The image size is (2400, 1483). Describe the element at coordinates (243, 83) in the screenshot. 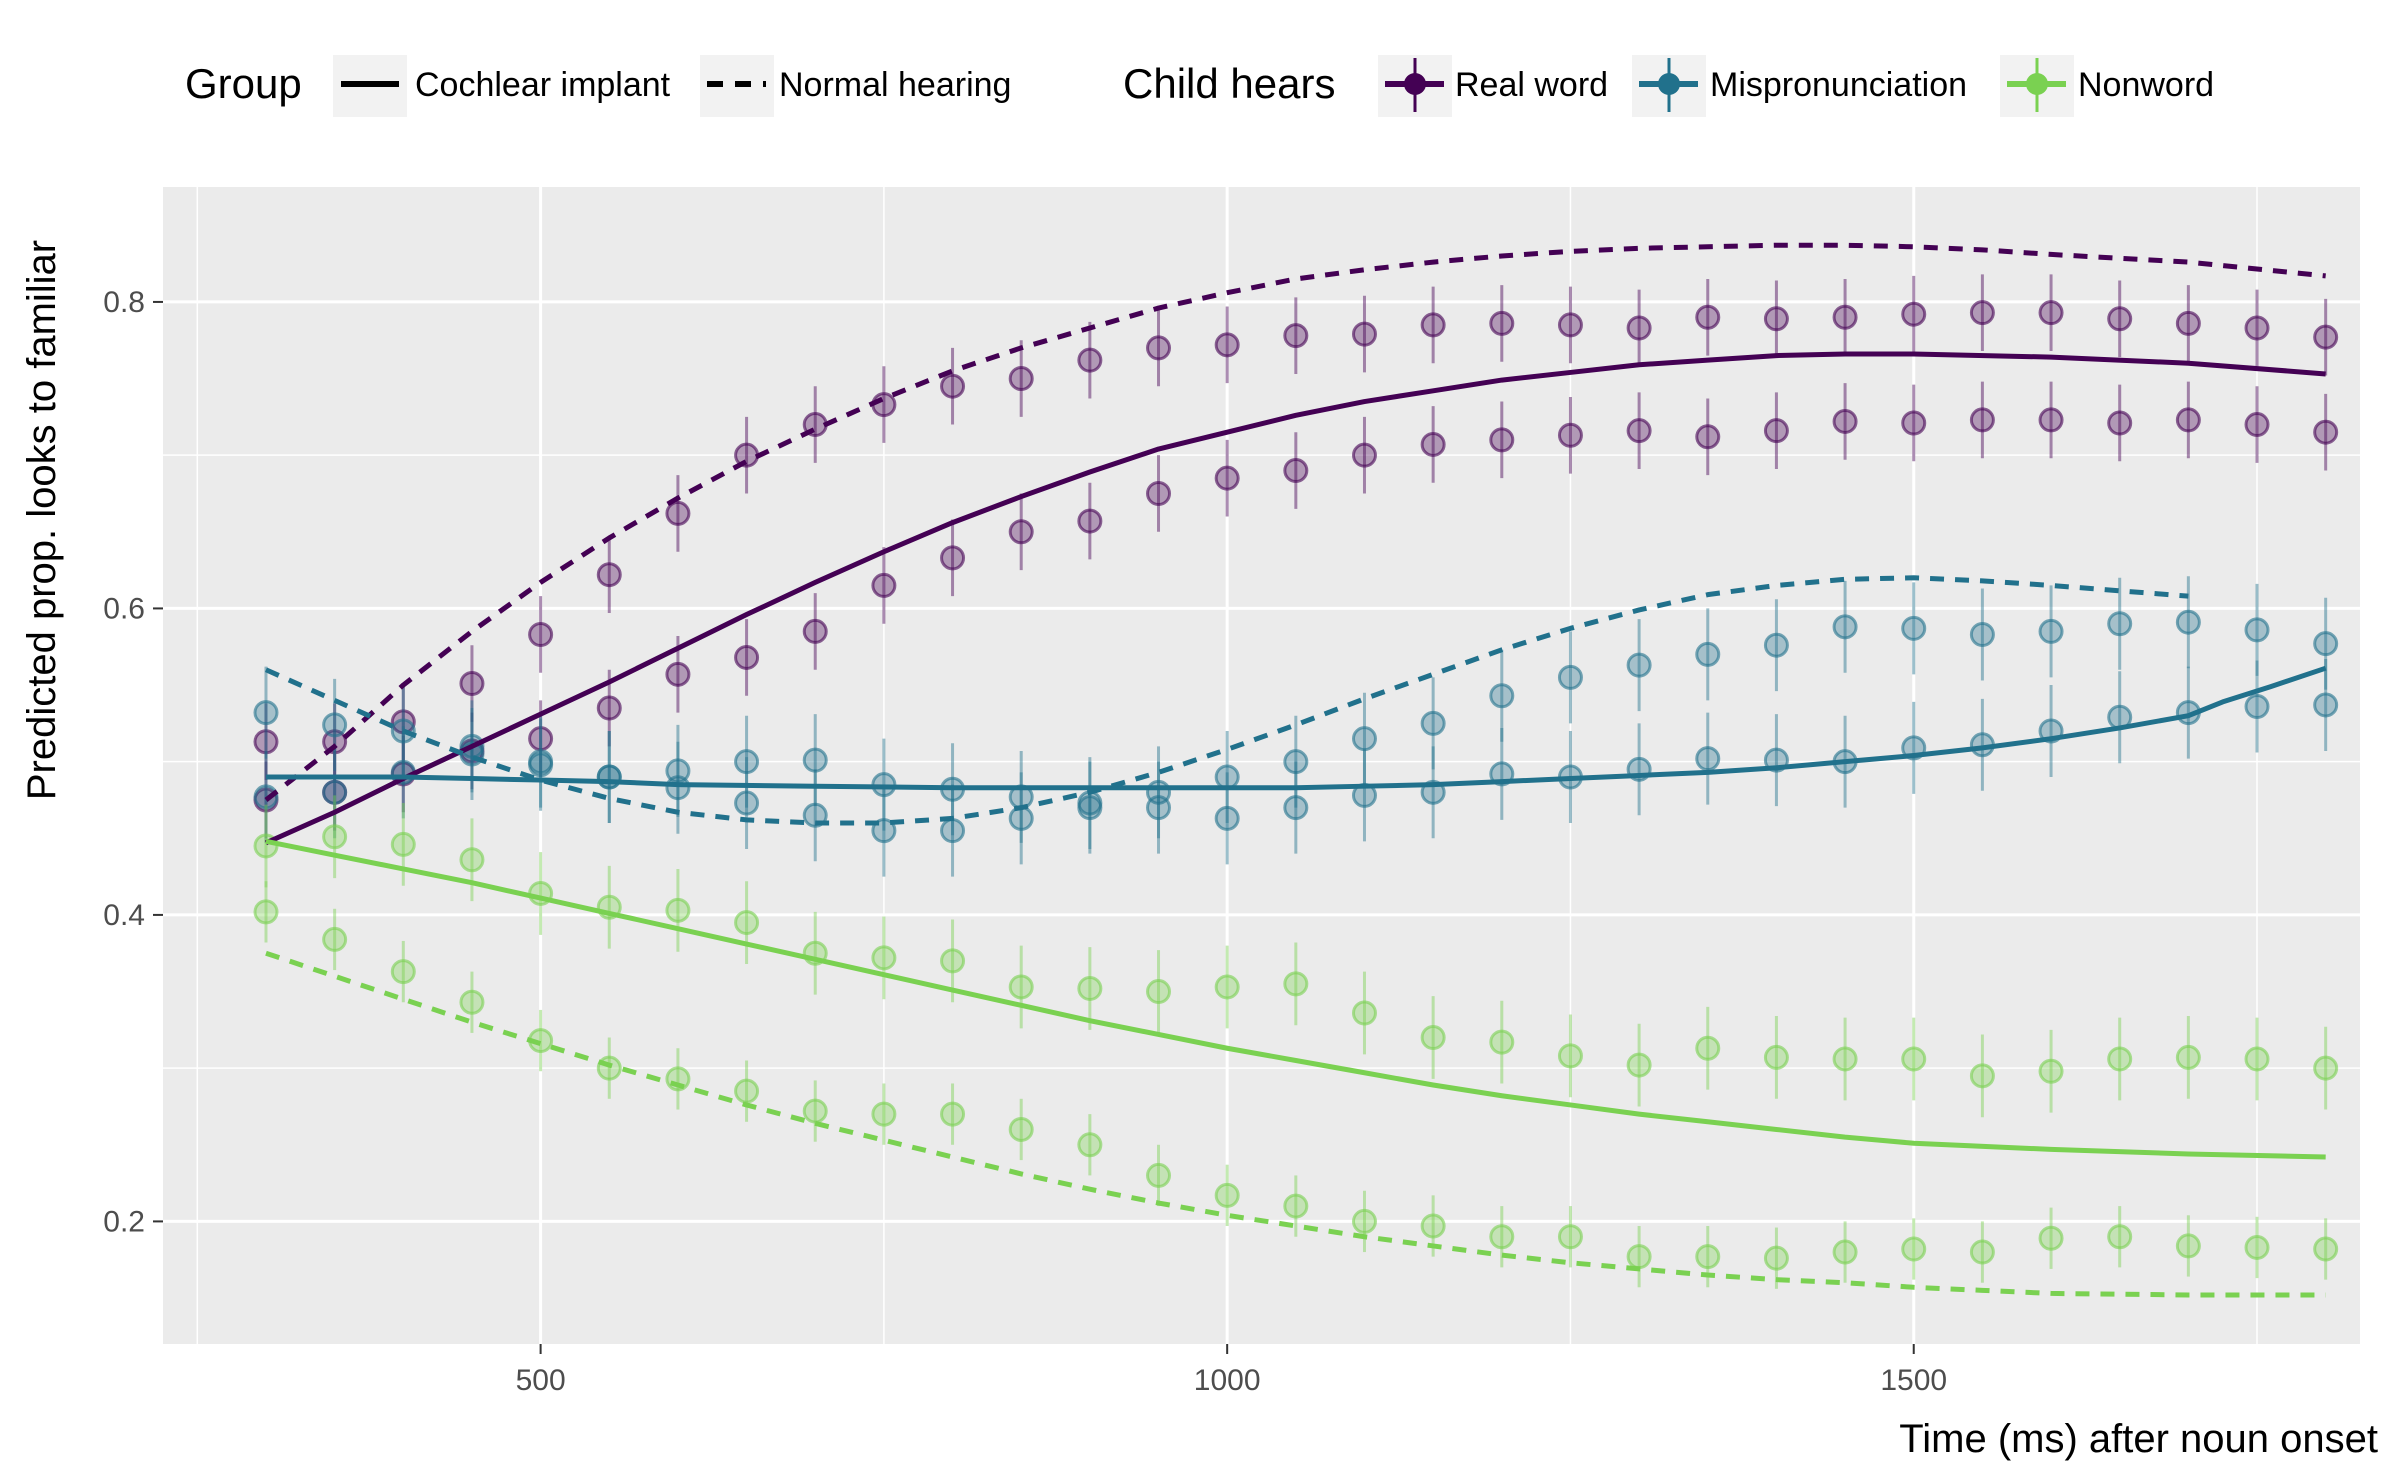

I see `legend-group-title: Group` at that location.